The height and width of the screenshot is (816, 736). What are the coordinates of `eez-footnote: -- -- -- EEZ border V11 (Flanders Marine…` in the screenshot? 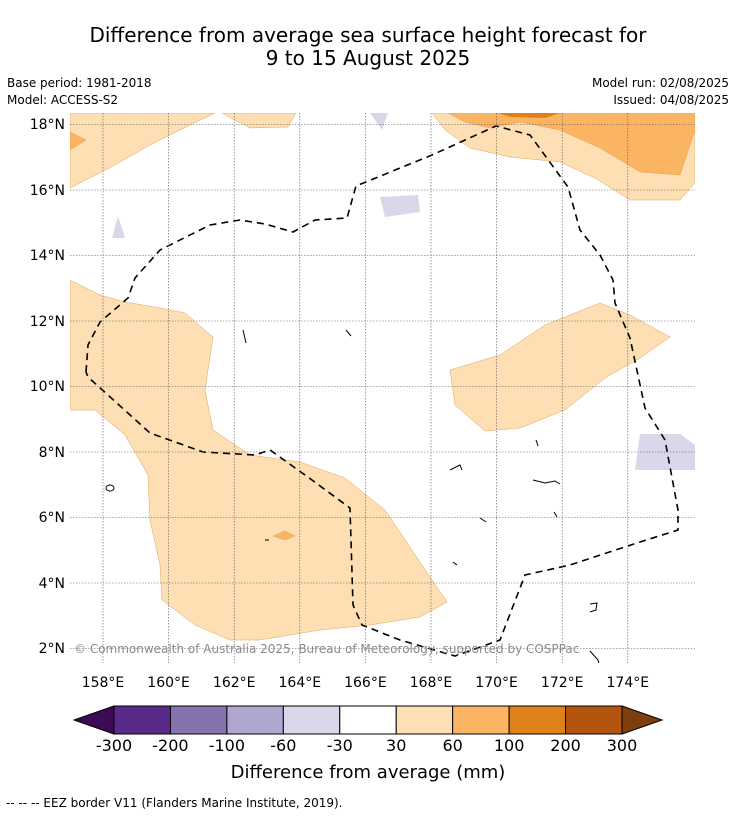 It's located at (174, 803).